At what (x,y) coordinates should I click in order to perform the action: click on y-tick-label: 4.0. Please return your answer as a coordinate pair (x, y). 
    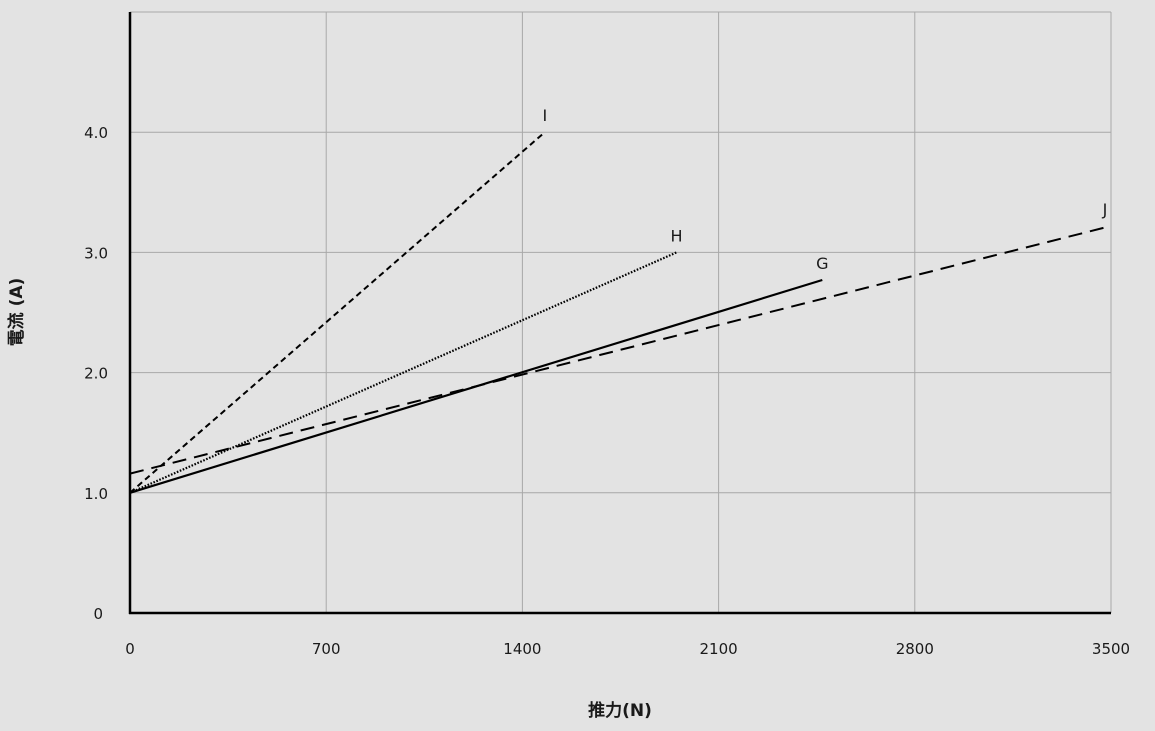
    Looking at the image, I should click on (96, 133).